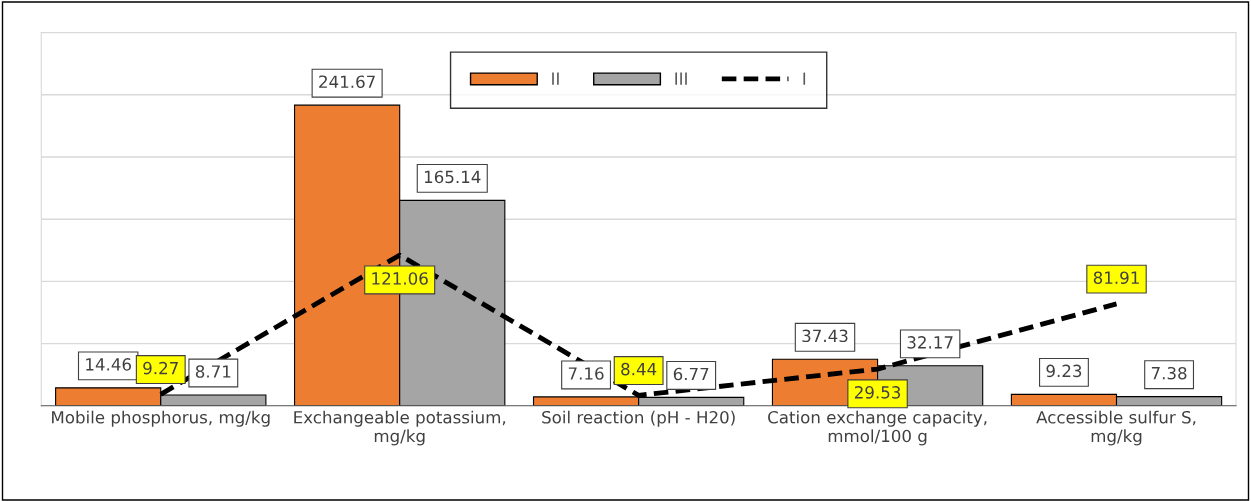 The height and width of the screenshot is (501, 1251). What do you see at coordinates (639, 369) in the screenshot?
I see `data-label: 8.44` at bounding box center [639, 369].